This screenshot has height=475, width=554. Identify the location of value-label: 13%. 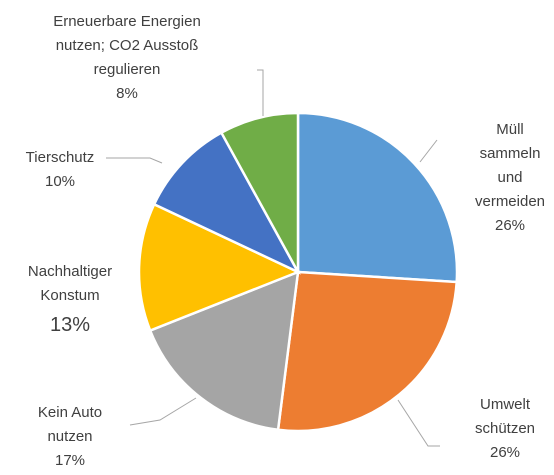
(70, 325).